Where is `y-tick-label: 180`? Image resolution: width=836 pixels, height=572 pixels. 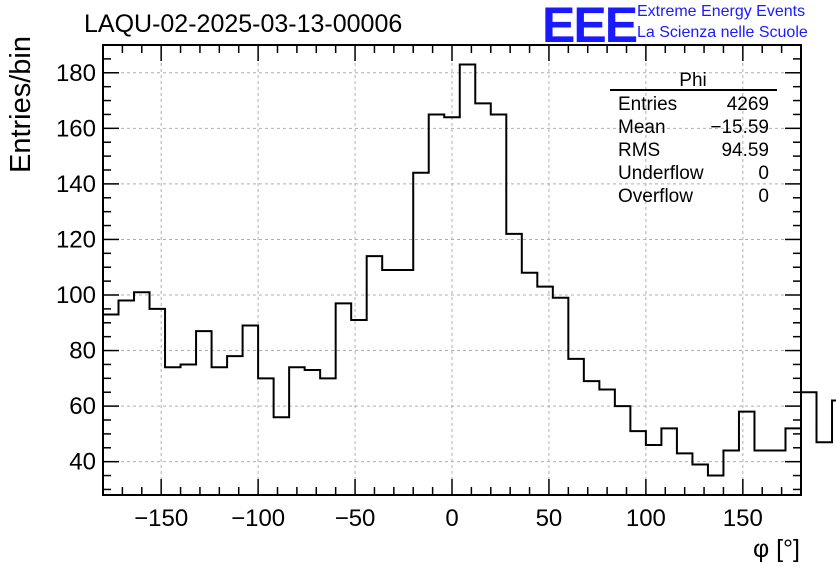
y-tick-label: 180 is located at coordinates (76, 73).